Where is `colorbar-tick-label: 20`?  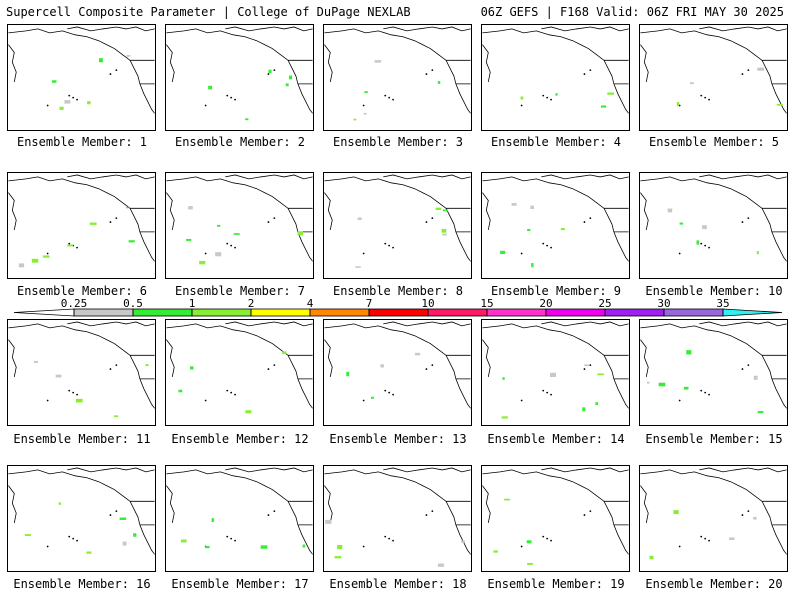
colorbar-tick-label: 20 is located at coordinates (545, 303).